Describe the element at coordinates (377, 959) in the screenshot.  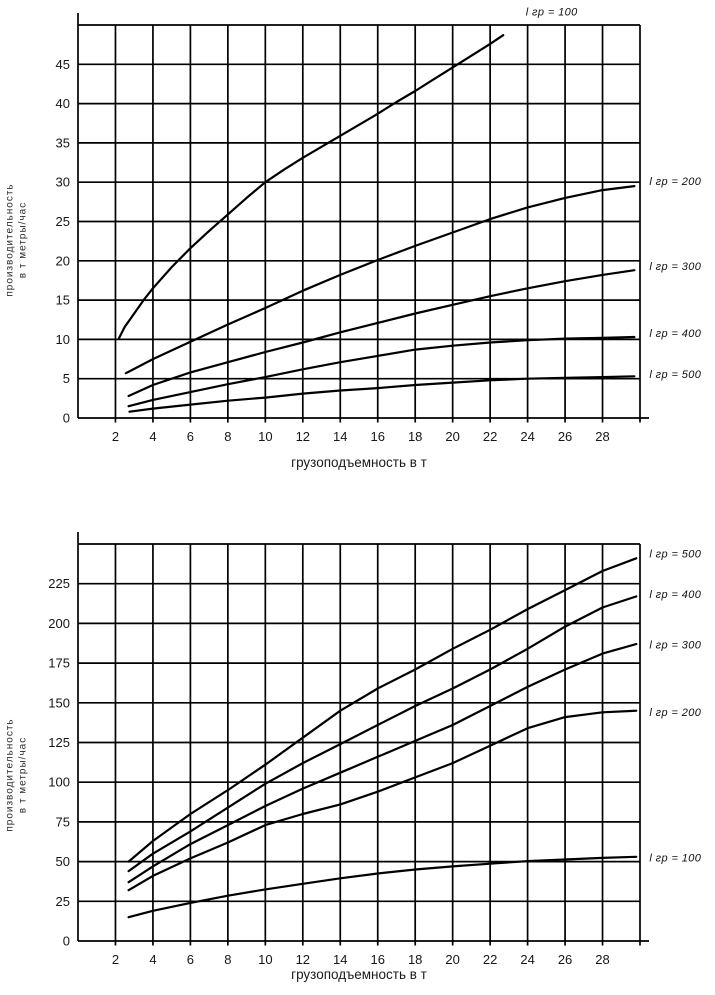
I see `bottom-chart-x-tick-label: 16` at that location.